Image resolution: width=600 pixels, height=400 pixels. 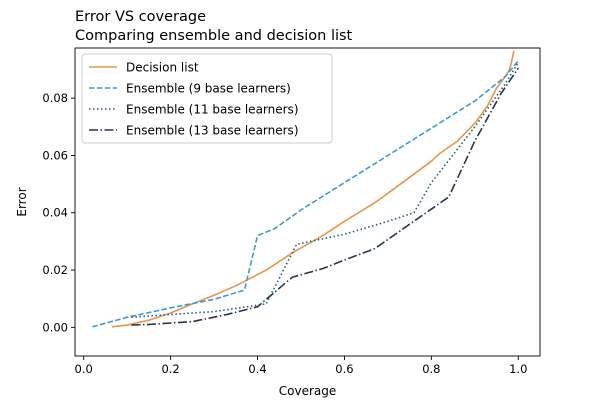 I want to click on legend-label-2: Ensemble (9 base learners), so click(x=208, y=89).